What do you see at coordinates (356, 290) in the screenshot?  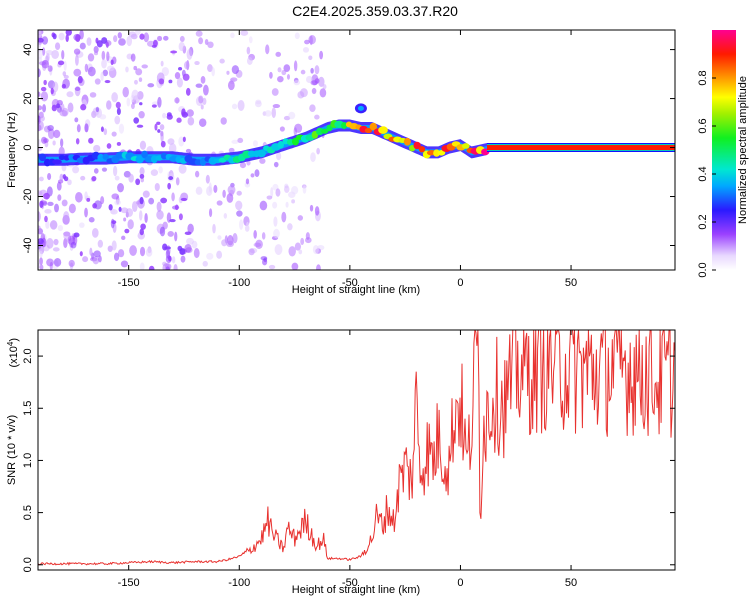 I see `spectrogram-x-label: Height of straight line (km)` at bounding box center [356, 290].